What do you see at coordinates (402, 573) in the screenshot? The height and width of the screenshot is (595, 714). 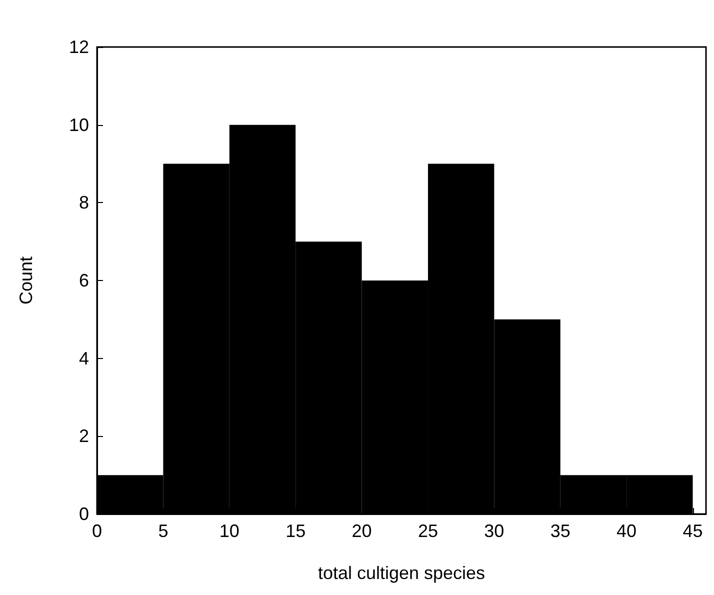 I see `x-axis-title: total cultigen species` at bounding box center [402, 573].